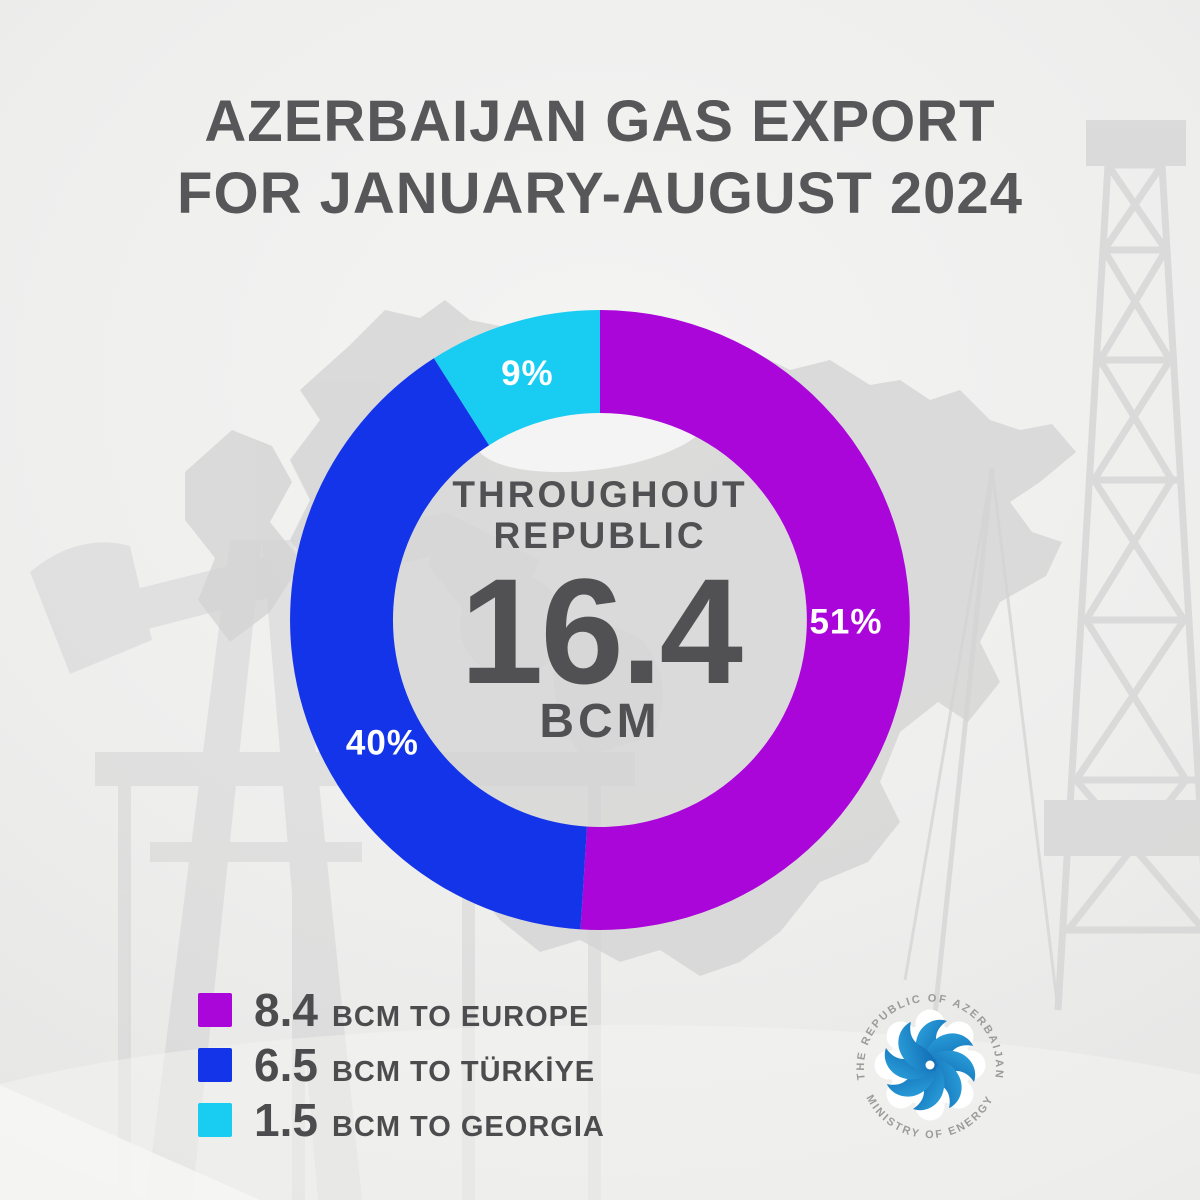 Image resolution: width=1200 pixels, height=1200 pixels. Describe the element at coordinates (382, 743) in the screenshot. I see `percent-label-turkiye: 40%` at that location.